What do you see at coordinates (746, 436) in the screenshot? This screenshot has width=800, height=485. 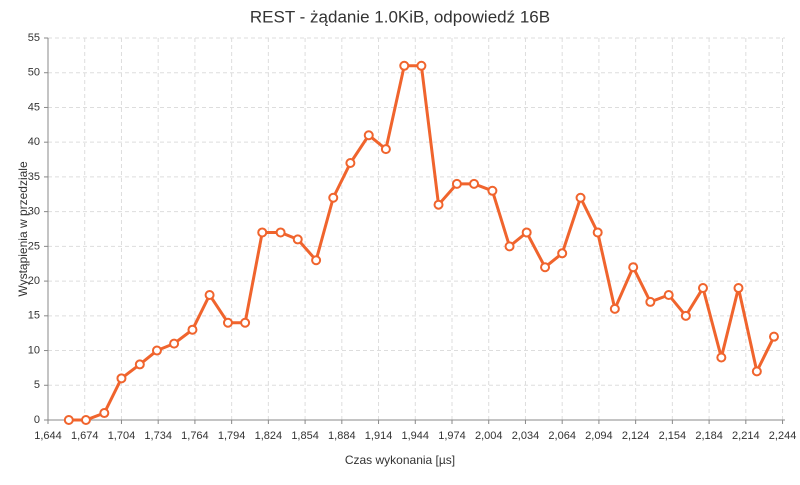 I see `x-tick-label: 2,214` at bounding box center [746, 436].